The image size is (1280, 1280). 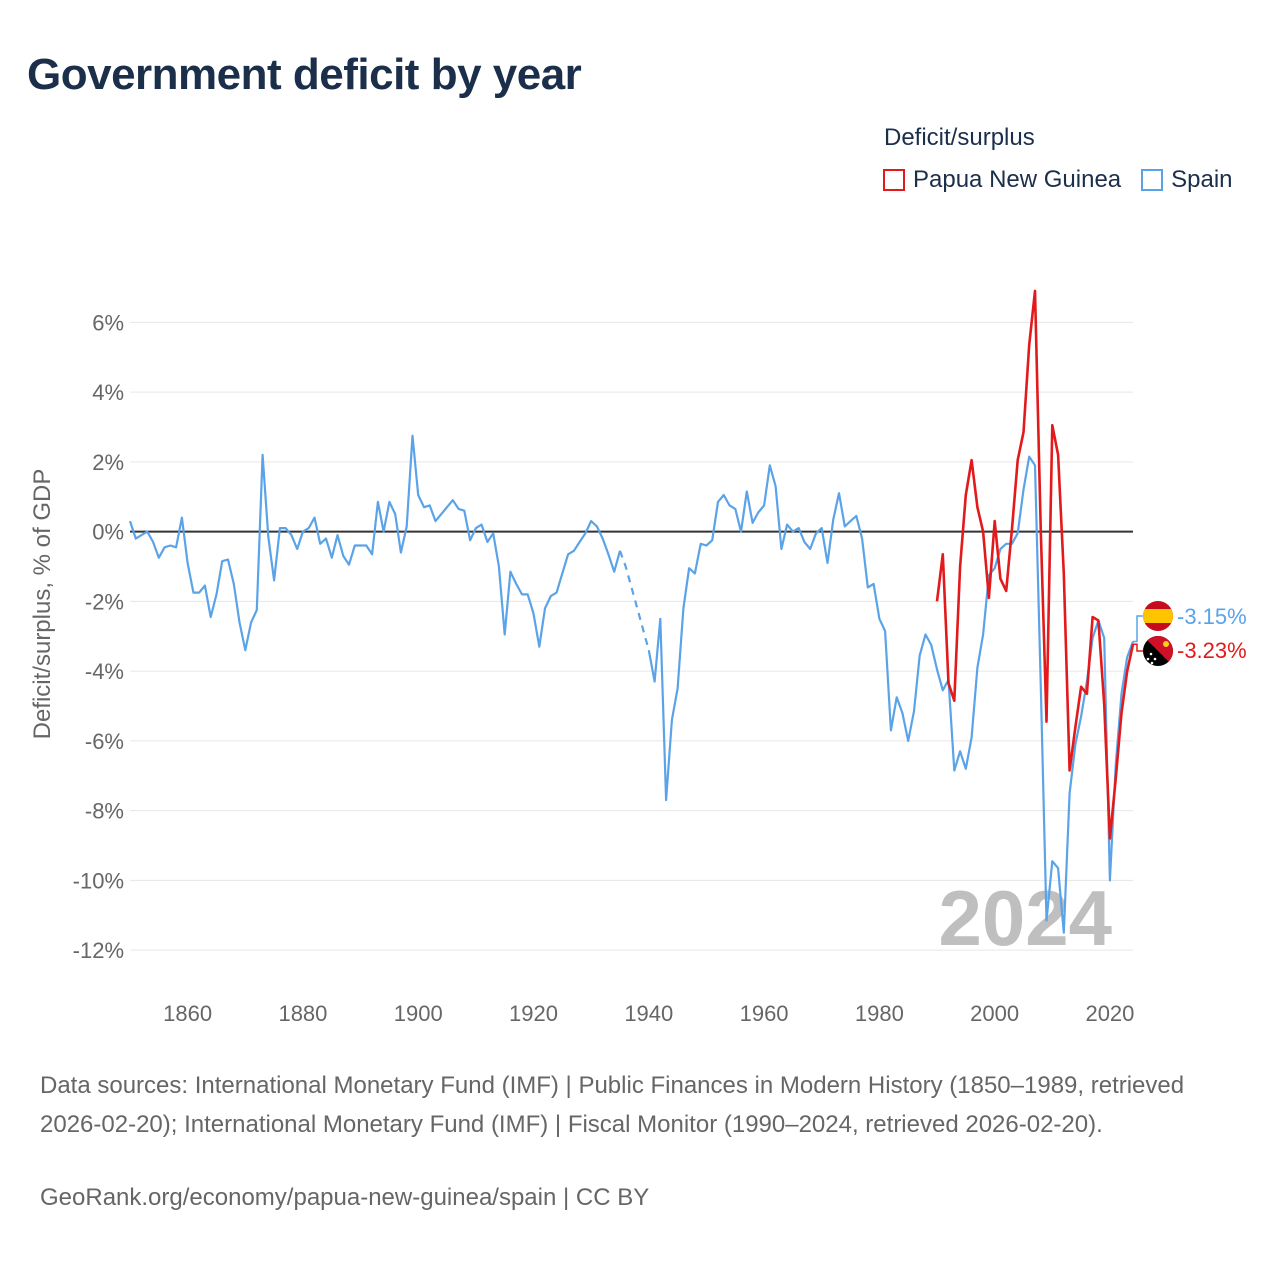 I want to click on end-label-png: -3.23%, so click(x=1212, y=650).